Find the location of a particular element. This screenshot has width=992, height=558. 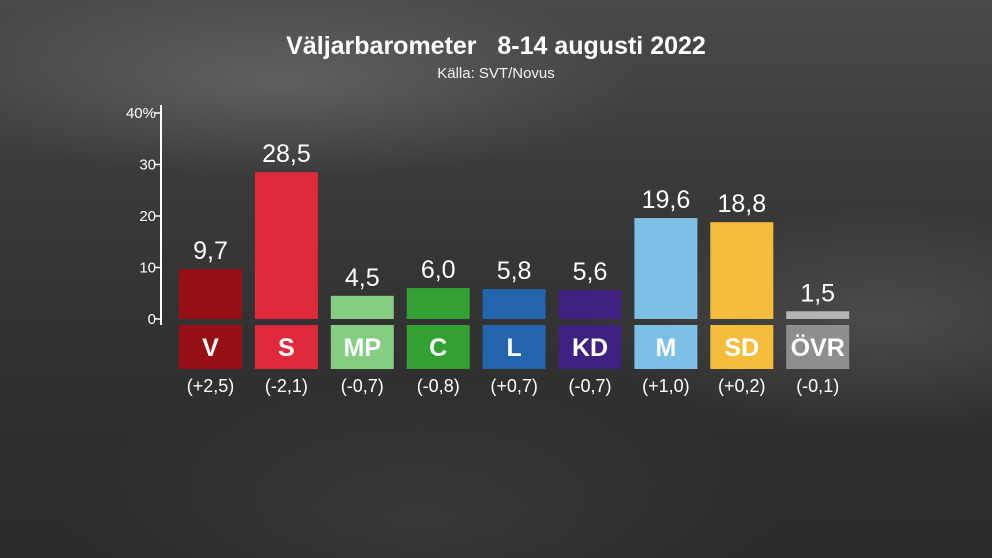

y-tick-label: 20 is located at coordinates (147, 216).